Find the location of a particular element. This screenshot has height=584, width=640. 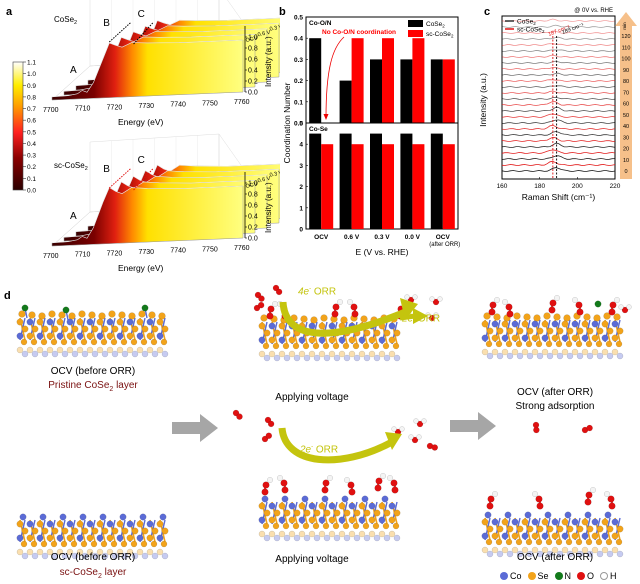

legend-h: H is located at coordinates (608, 576).